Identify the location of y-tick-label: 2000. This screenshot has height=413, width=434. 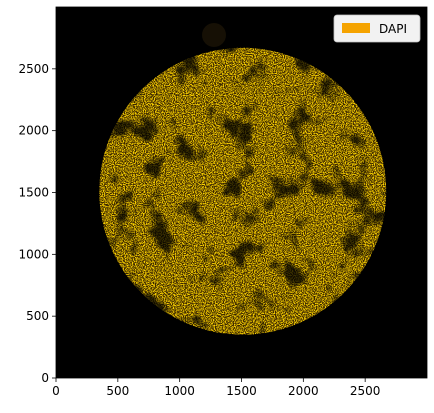
(33, 131).